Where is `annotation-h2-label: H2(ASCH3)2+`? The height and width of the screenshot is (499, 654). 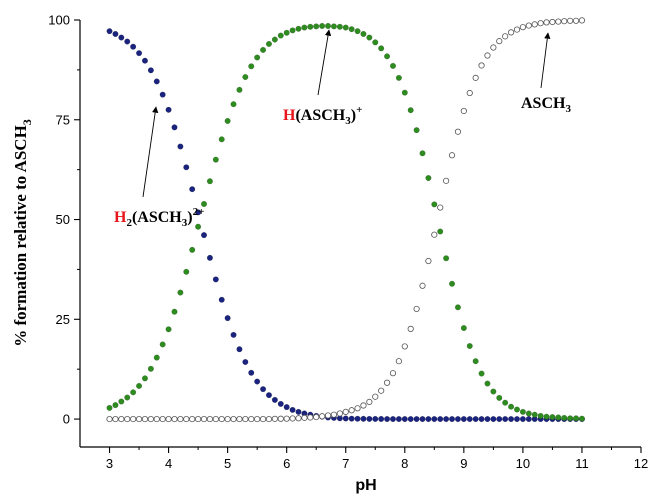
annotation-h2-label: H2(ASCH3)2+ is located at coordinates (159, 217).